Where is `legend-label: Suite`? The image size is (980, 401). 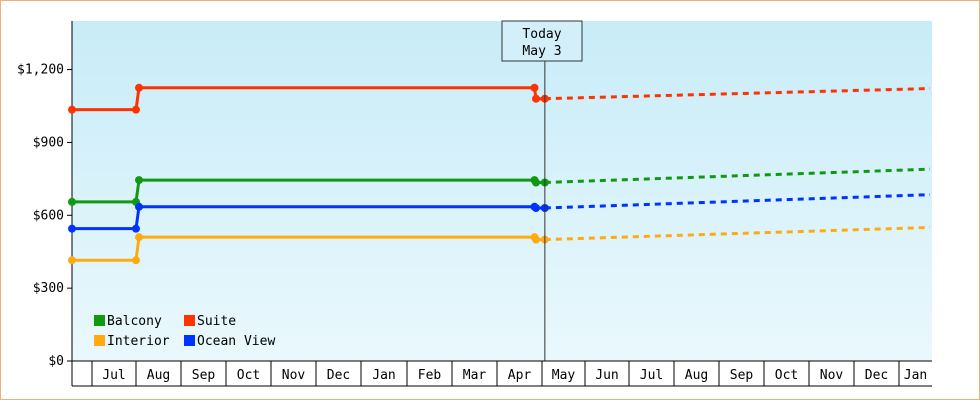 legend-label: Suite is located at coordinates (216, 321).